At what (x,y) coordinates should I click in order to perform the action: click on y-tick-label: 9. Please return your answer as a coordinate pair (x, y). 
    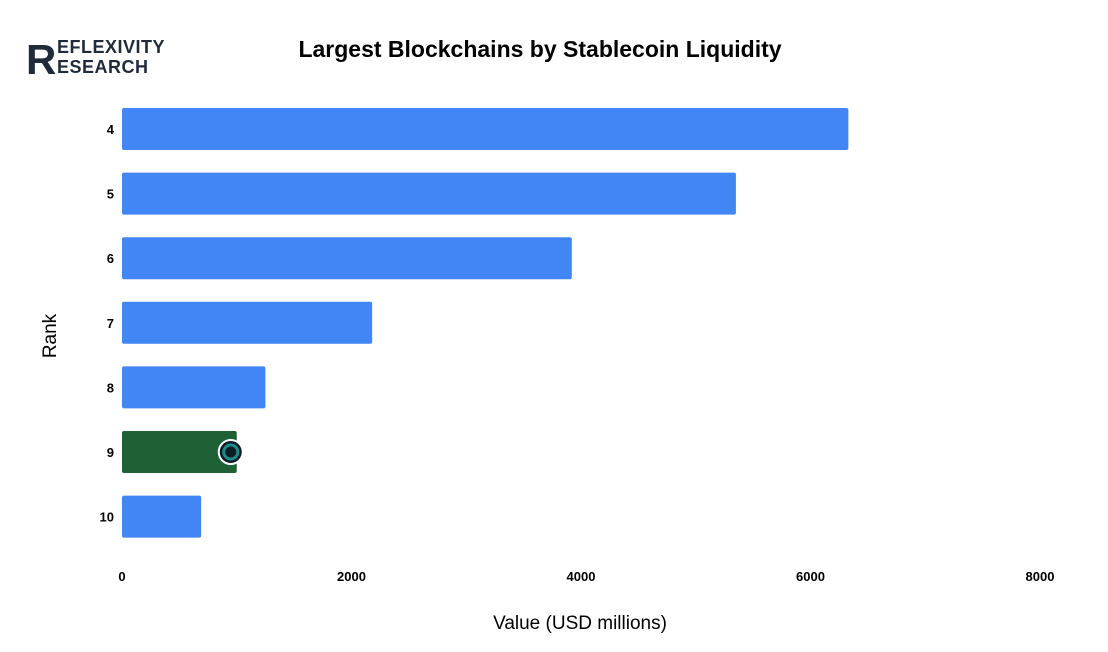
    Looking at the image, I should click on (110, 452).